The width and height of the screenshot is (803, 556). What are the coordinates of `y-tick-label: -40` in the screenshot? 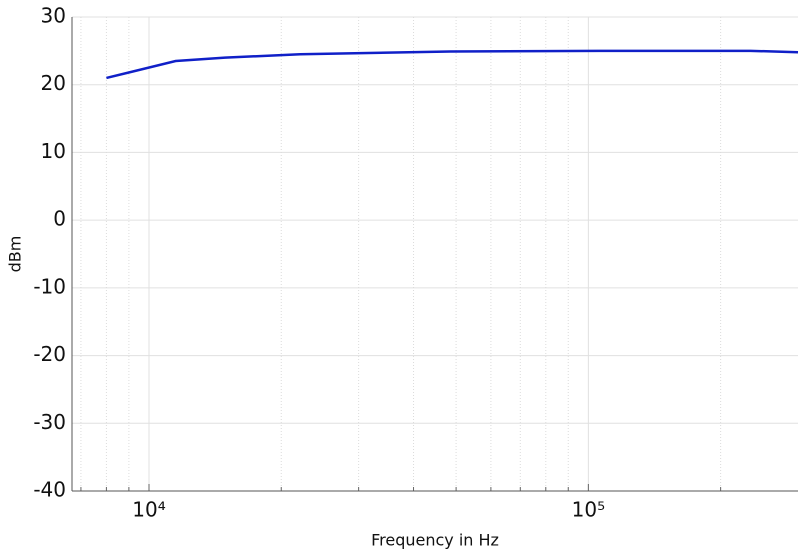 It's located at (49, 490).